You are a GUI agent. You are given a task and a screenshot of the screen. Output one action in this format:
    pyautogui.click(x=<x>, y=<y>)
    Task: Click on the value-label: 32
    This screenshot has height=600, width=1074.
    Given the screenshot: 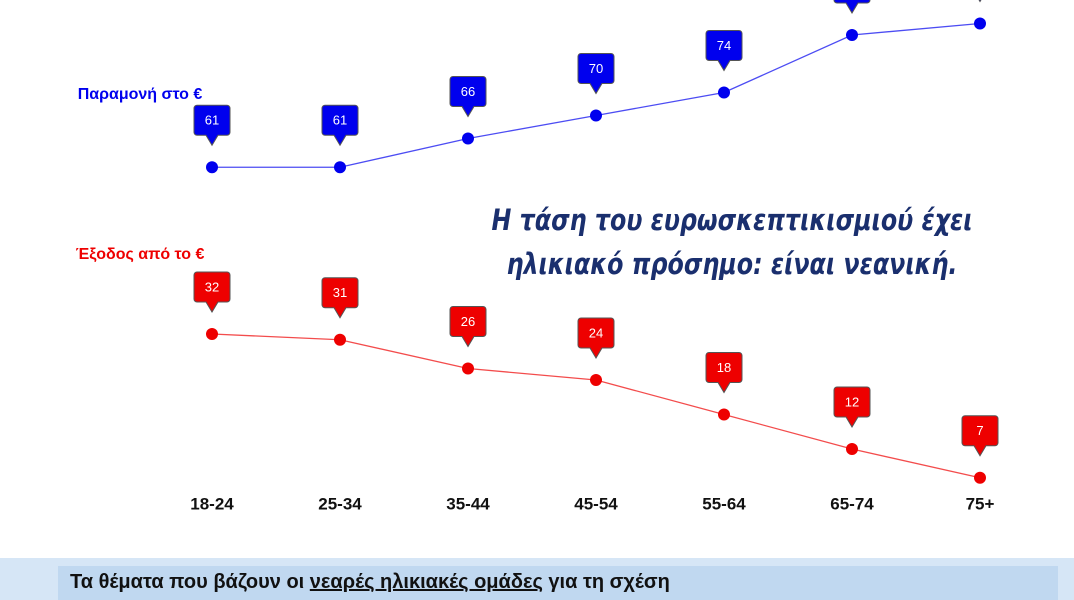 What is the action you would take?
    pyautogui.click(x=212, y=286)
    